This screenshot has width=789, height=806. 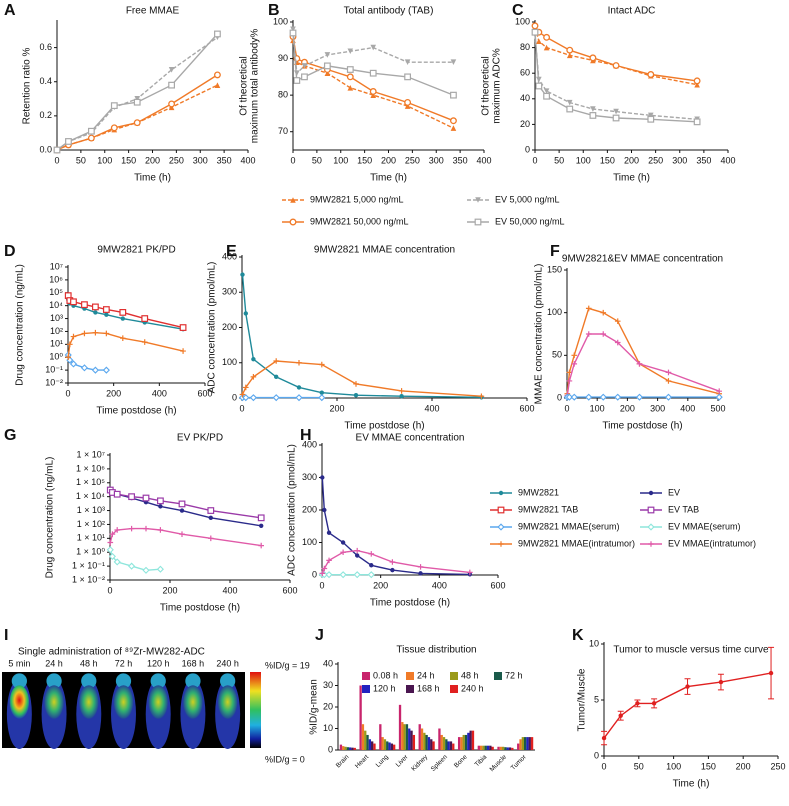 I want to click on y-tick-label: 10, so click(x=594, y=643).